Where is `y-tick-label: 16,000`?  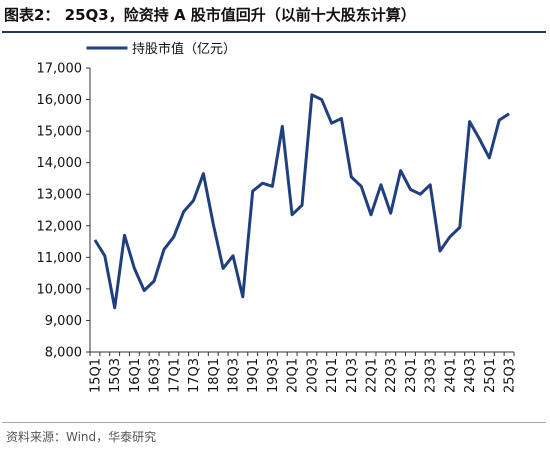 y-tick-label: 16,000 is located at coordinates (60, 100).